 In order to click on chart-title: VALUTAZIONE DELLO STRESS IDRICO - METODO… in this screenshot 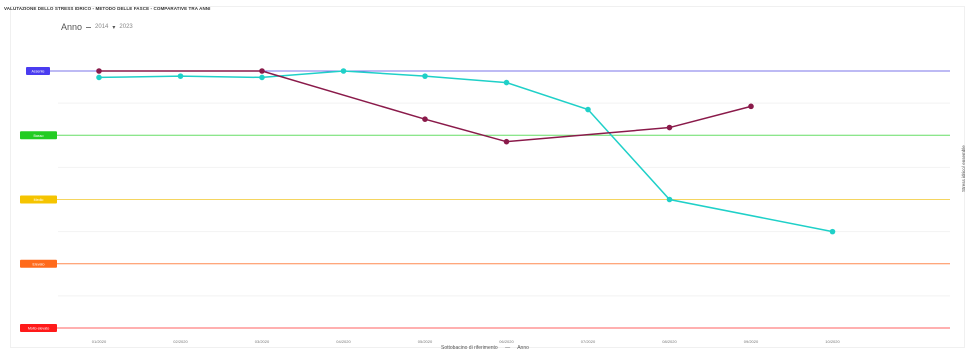, I will do `click(107, 8)`.